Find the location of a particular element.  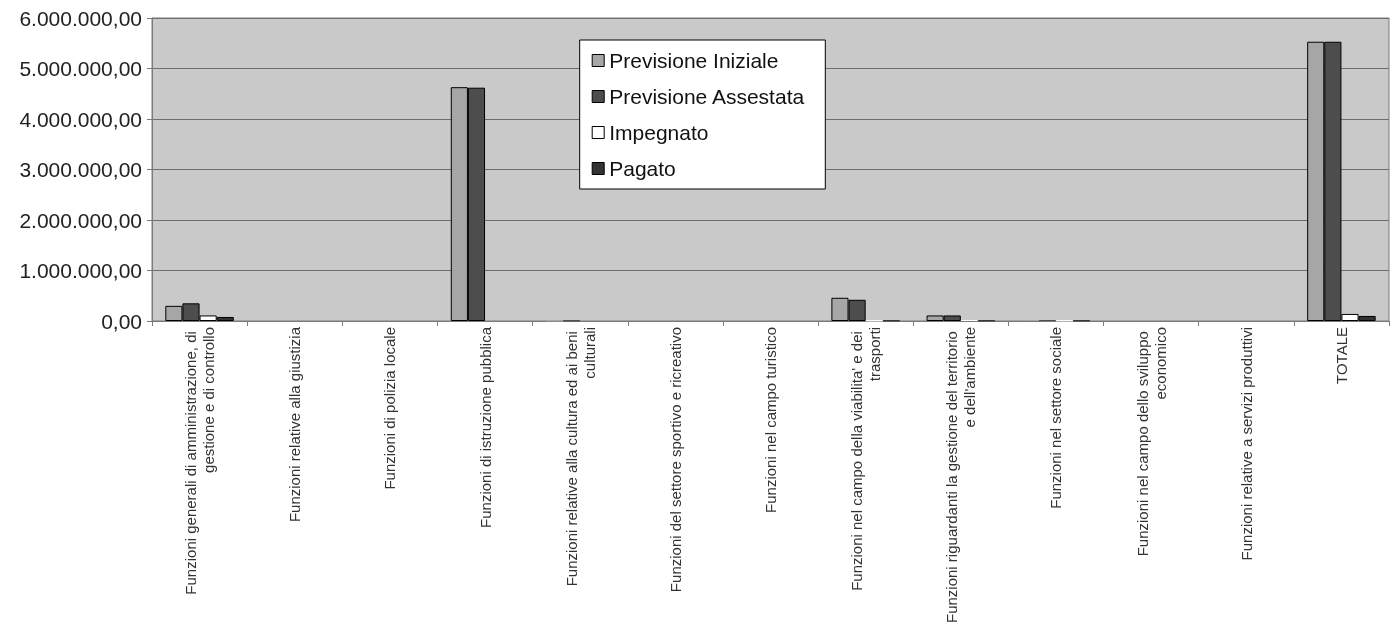

y-tick-label: 3.000.000,00 is located at coordinates (80, 169).